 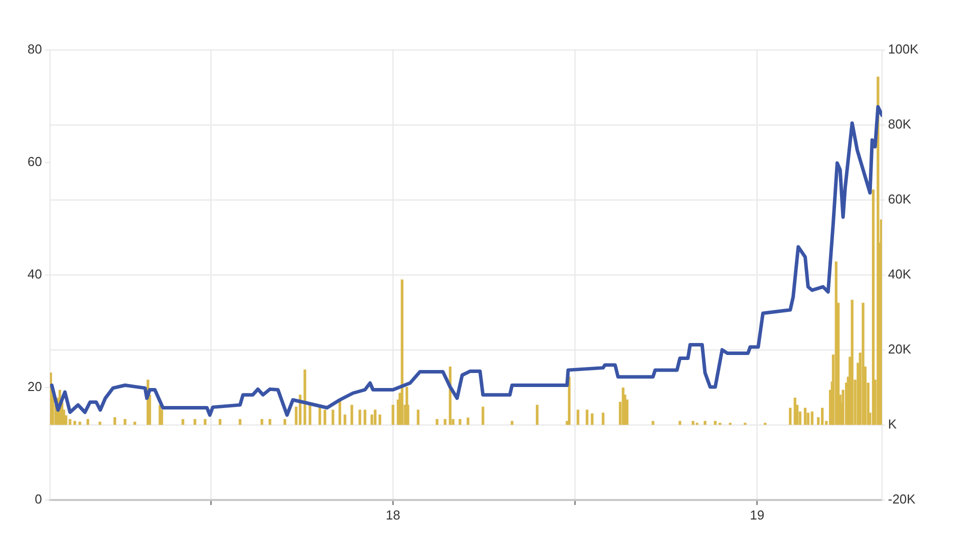 I want to click on y2-tick-label: 100K, so click(x=903, y=49).